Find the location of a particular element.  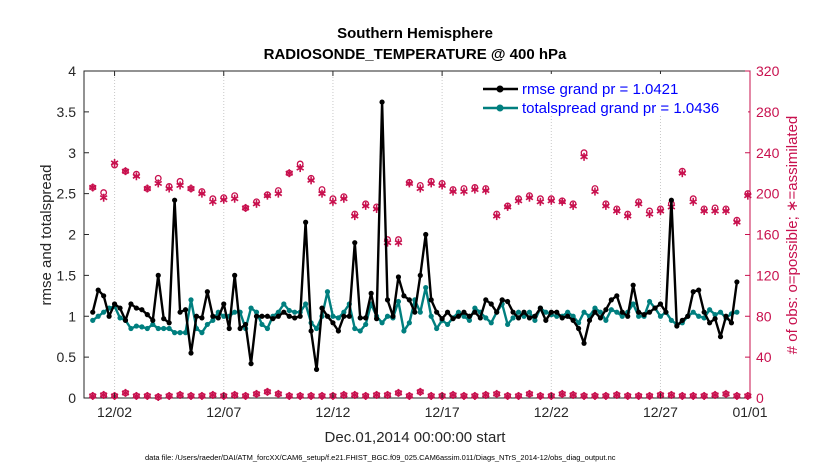

y-tick-label: 3 is located at coordinates (72, 153).